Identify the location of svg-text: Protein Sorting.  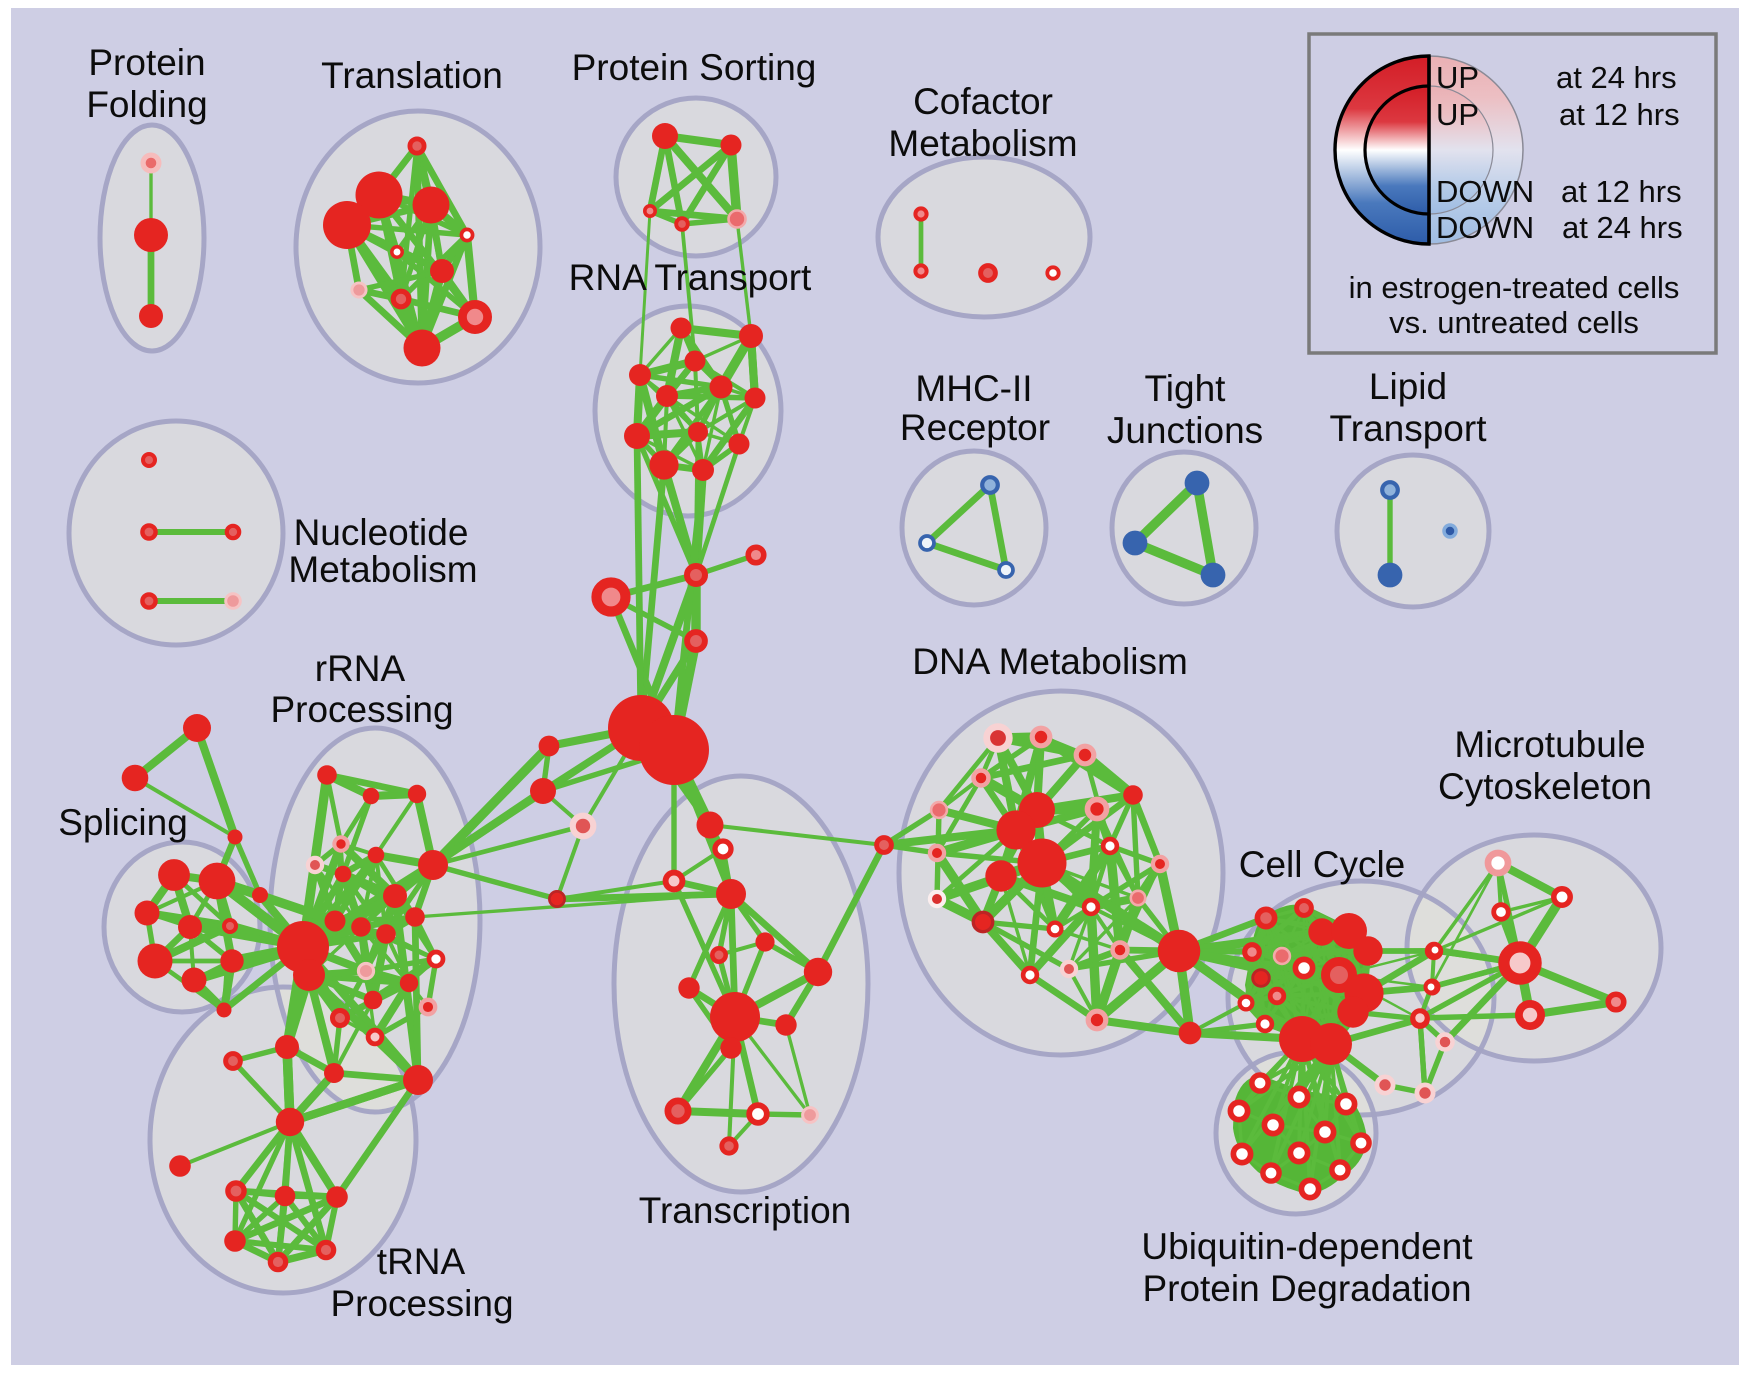
(694, 67).